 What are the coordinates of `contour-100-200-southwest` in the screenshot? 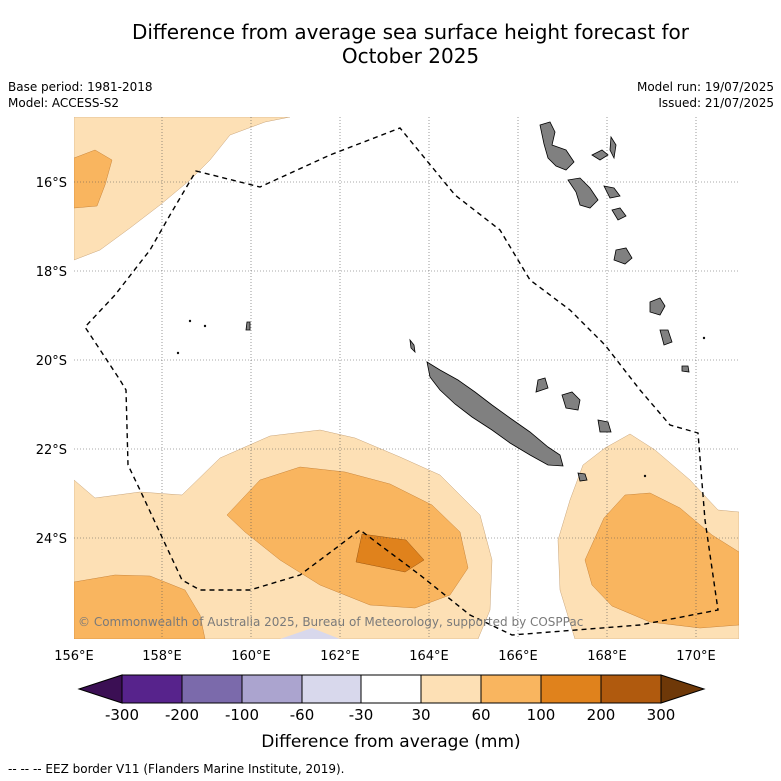 It's located at (390, 553).